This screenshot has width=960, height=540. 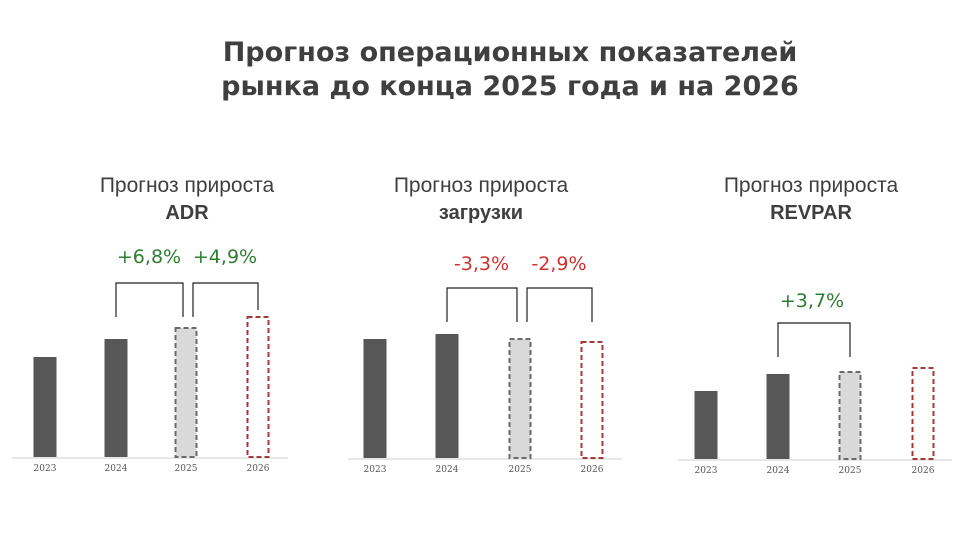 I want to click on panel-adr-title-line-2: ADR, so click(x=187, y=213).